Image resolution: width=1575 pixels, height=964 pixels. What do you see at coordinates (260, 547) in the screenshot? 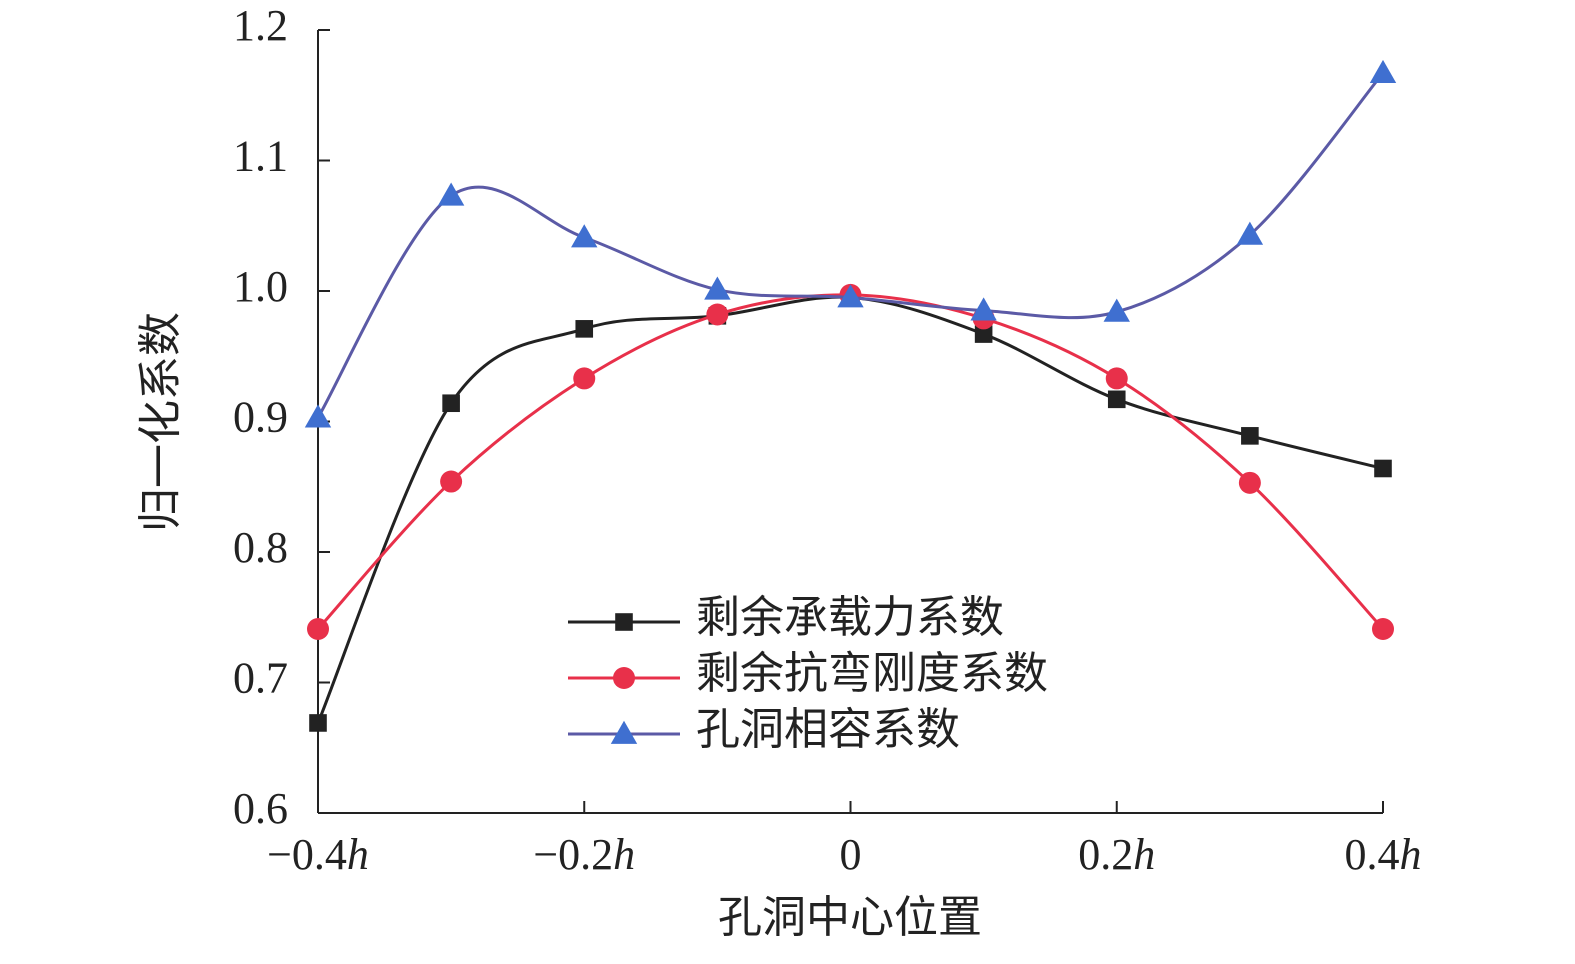
I see `y-tick-label: 0.8` at bounding box center [260, 547].